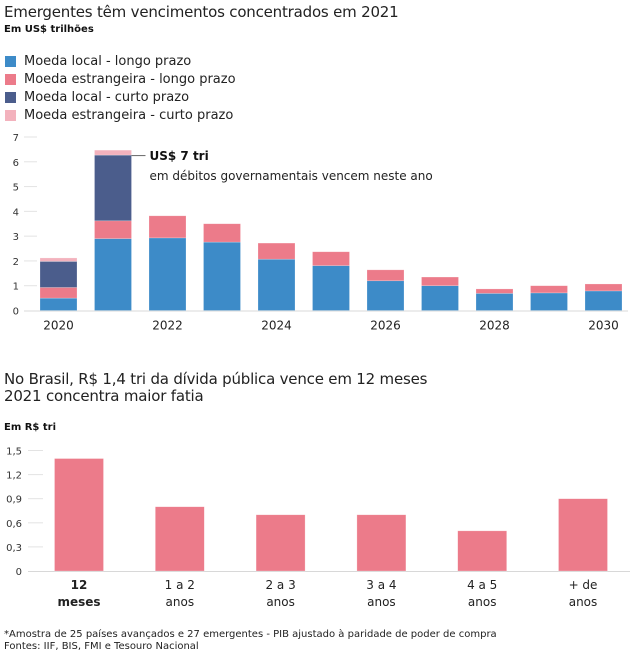  Describe the element at coordinates (107, 97) in the screenshot. I see `legend-label: Moeda local - curto prazo` at that location.